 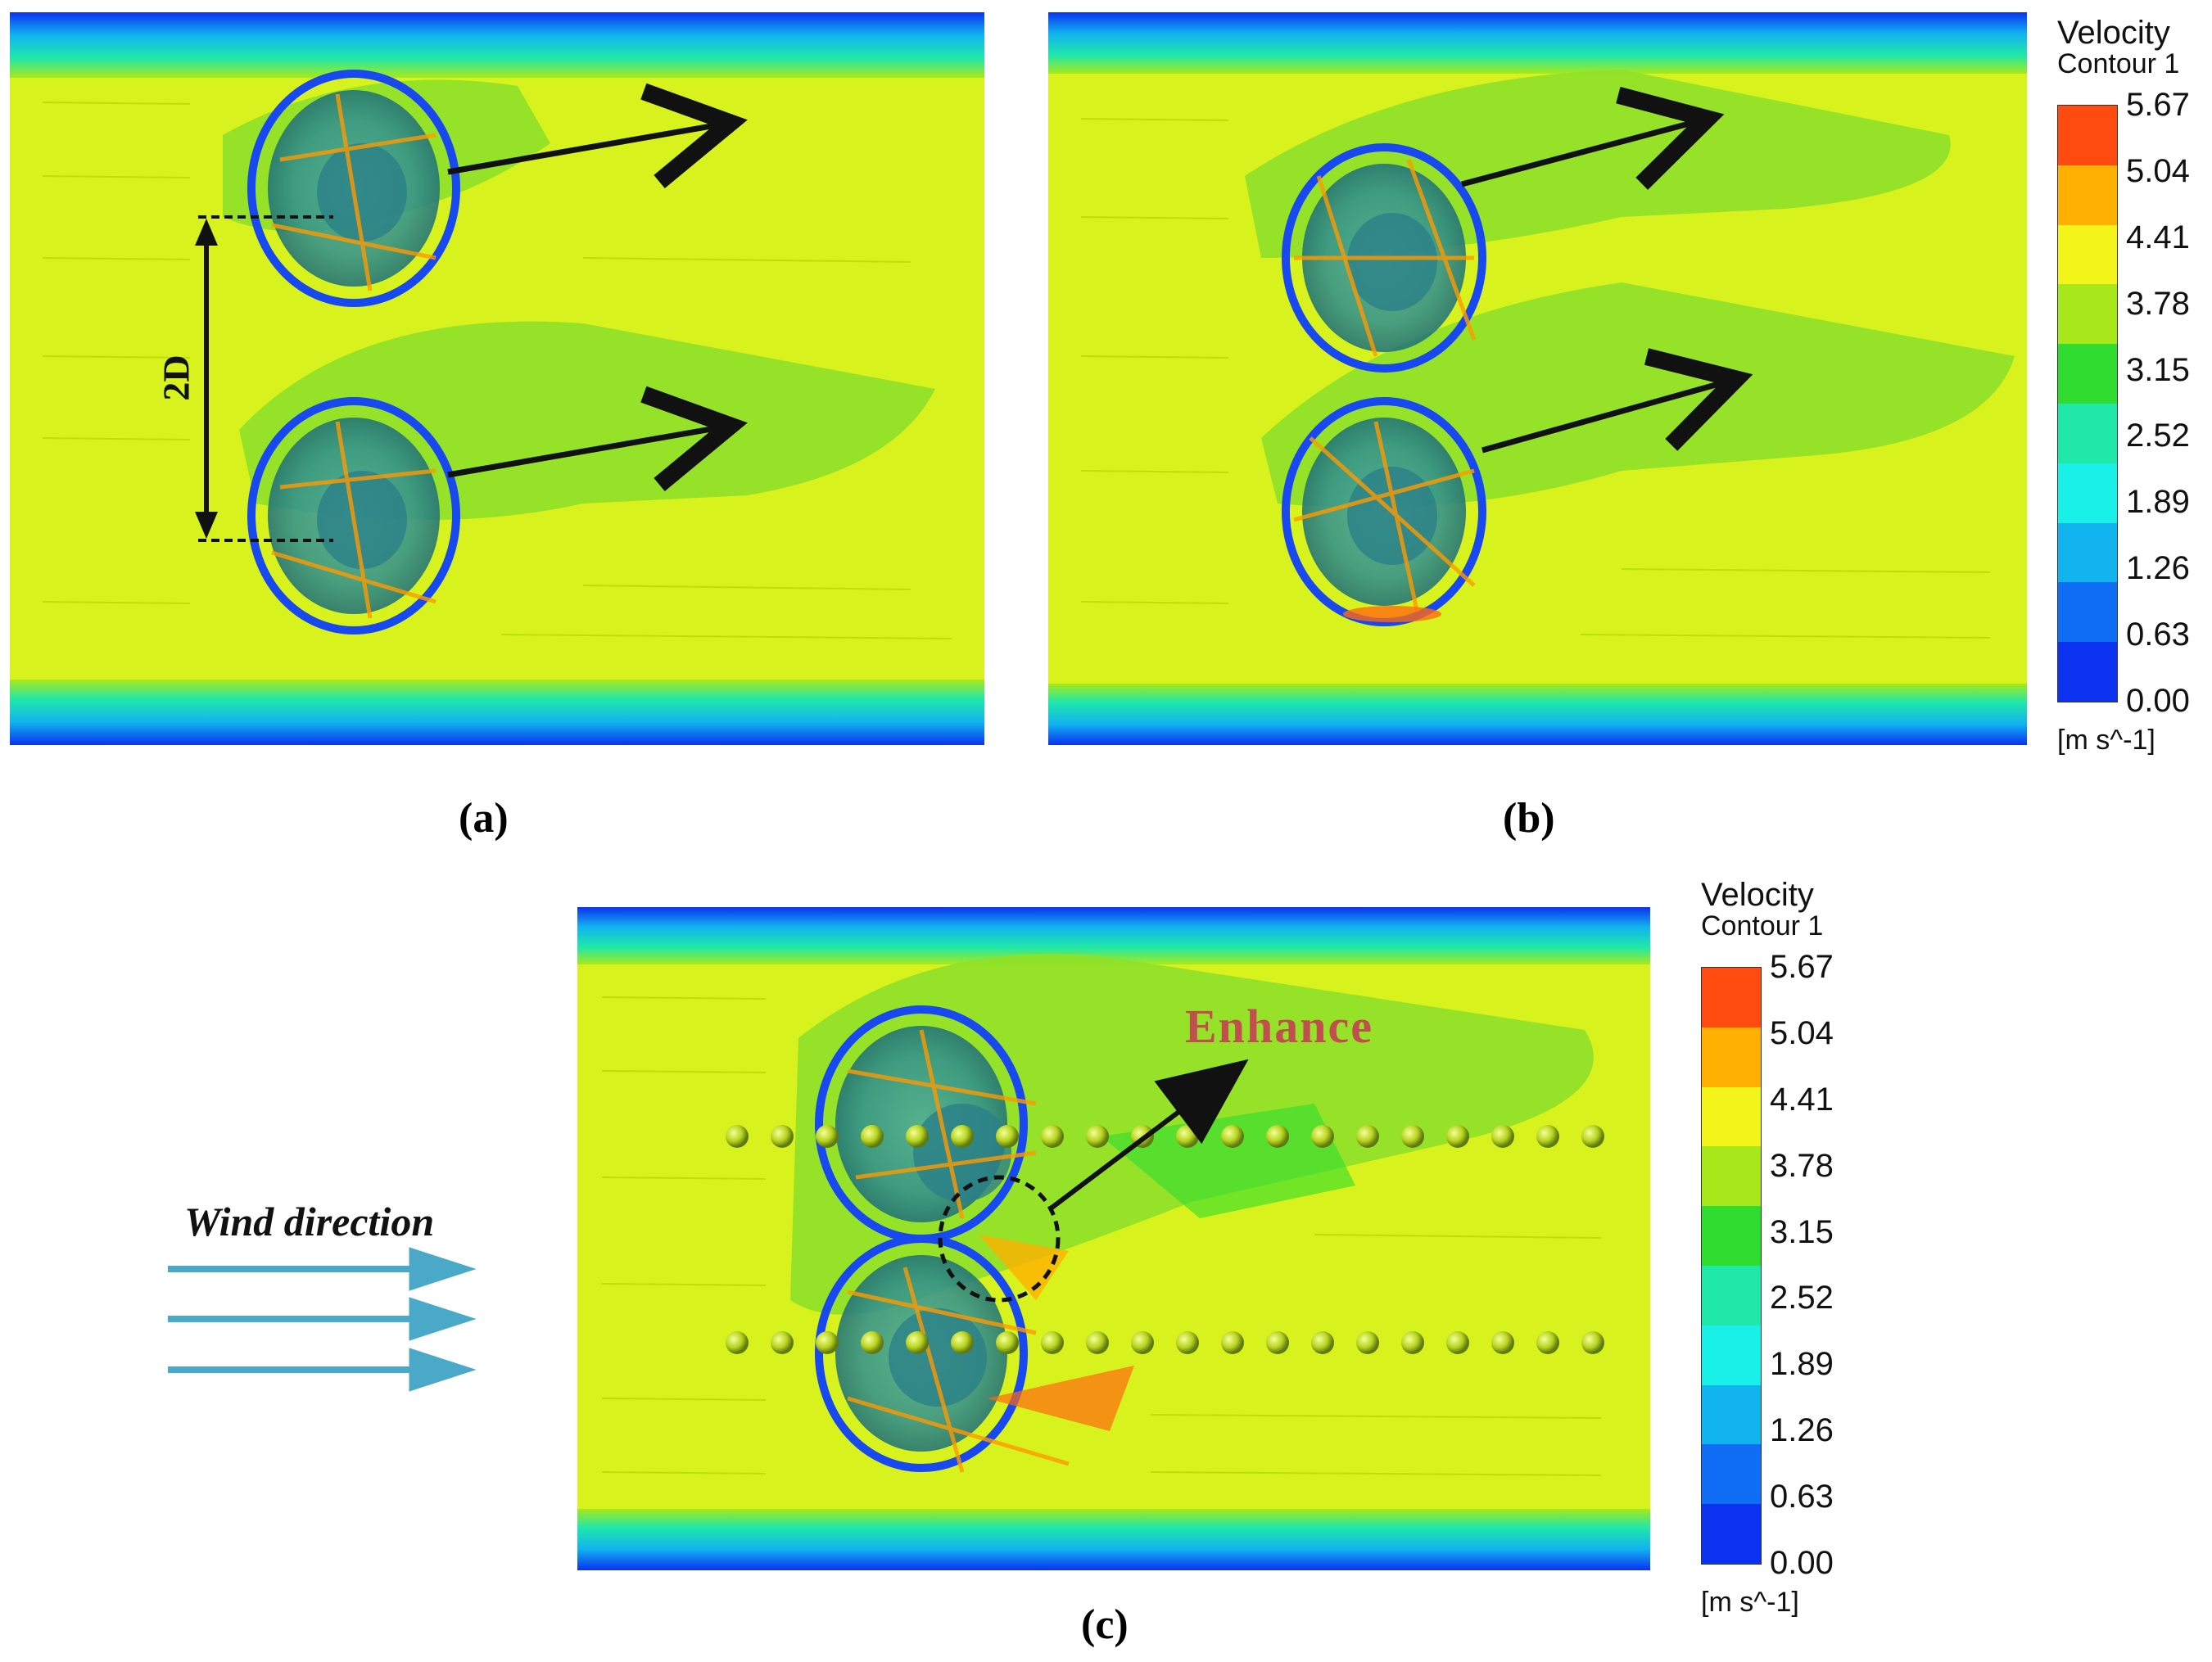 I want to click on enhance-circle, so click(x=999, y=1239).